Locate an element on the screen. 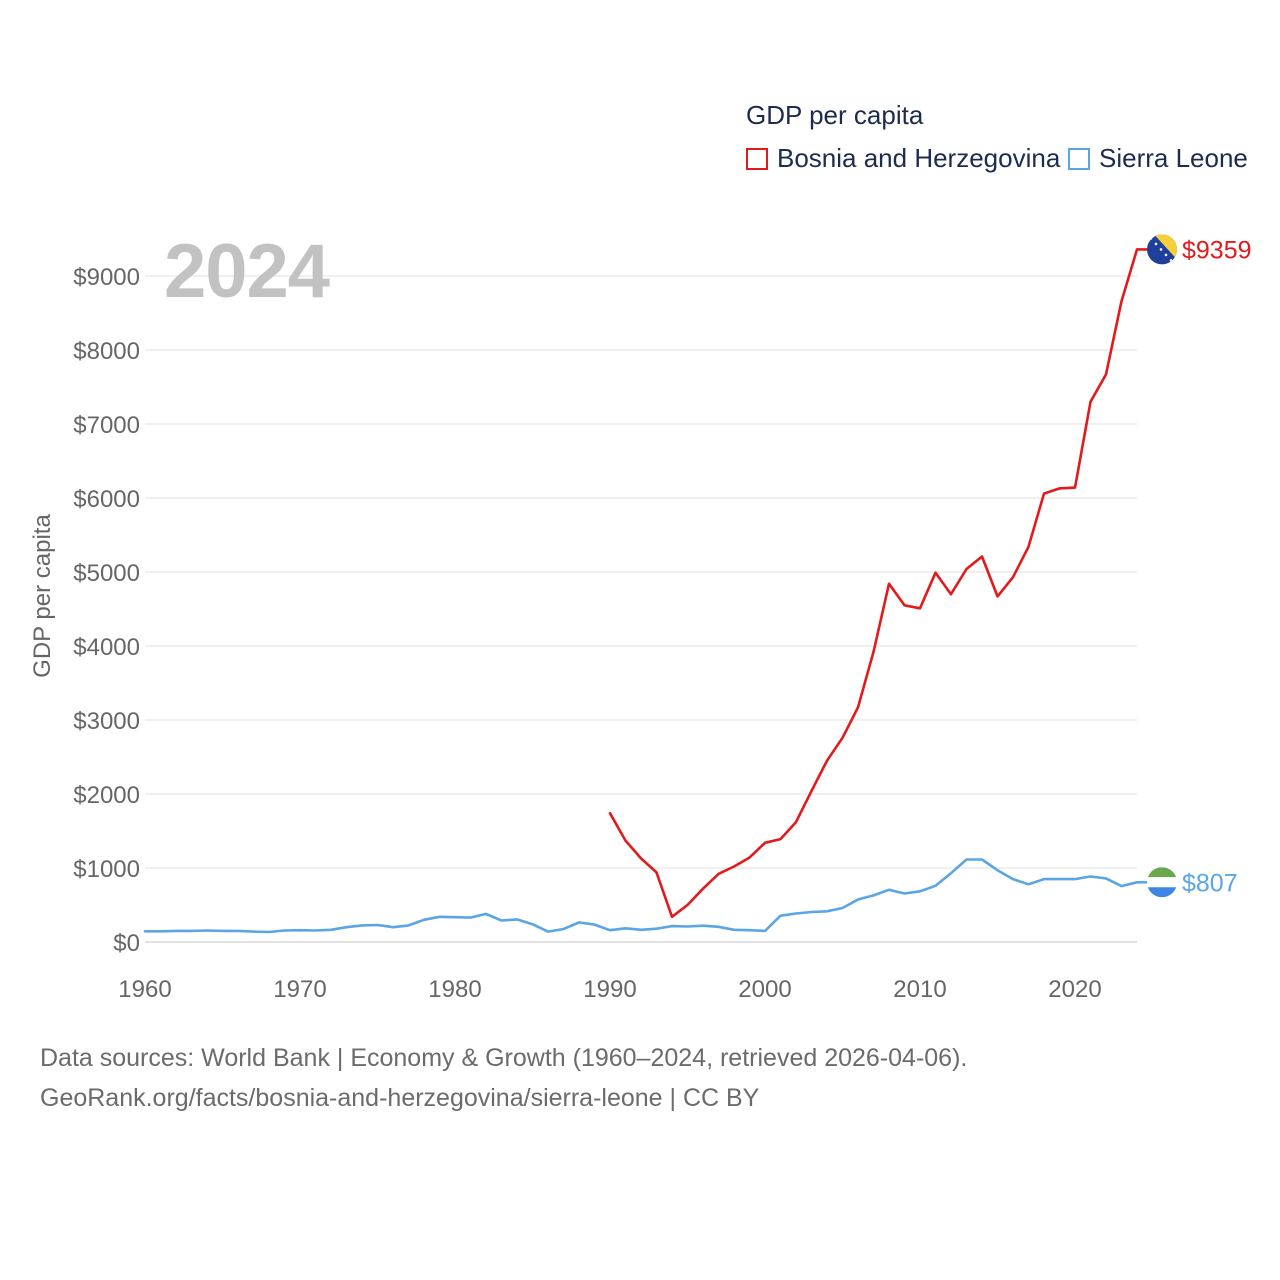 The height and width of the screenshot is (1280, 1280). y-axis-label: GDP per capita is located at coordinates (42, 596).